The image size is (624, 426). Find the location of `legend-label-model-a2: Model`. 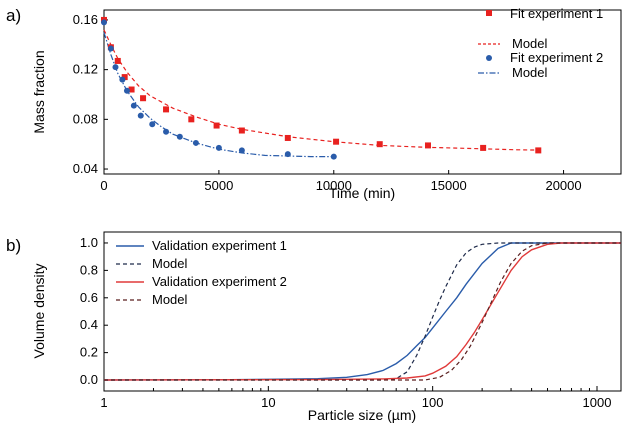

legend-label-model-a2: Model is located at coordinates (530, 72).